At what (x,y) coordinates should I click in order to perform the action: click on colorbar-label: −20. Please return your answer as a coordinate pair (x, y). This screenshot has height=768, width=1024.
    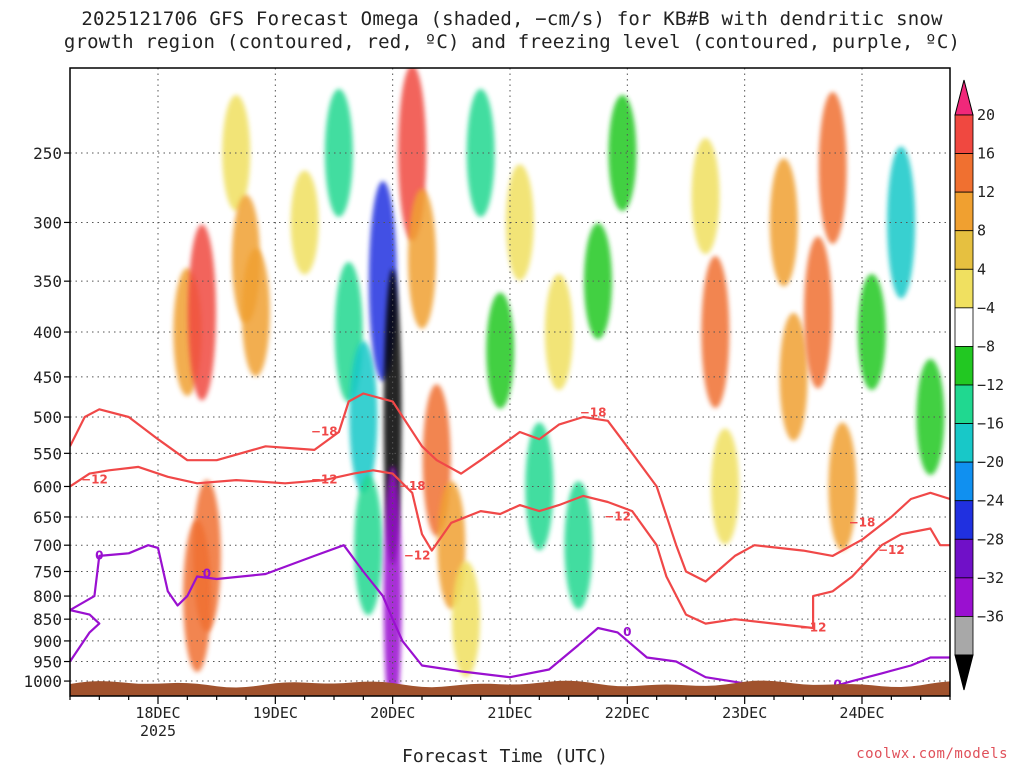
    Looking at the image, I should click on (990, 462).